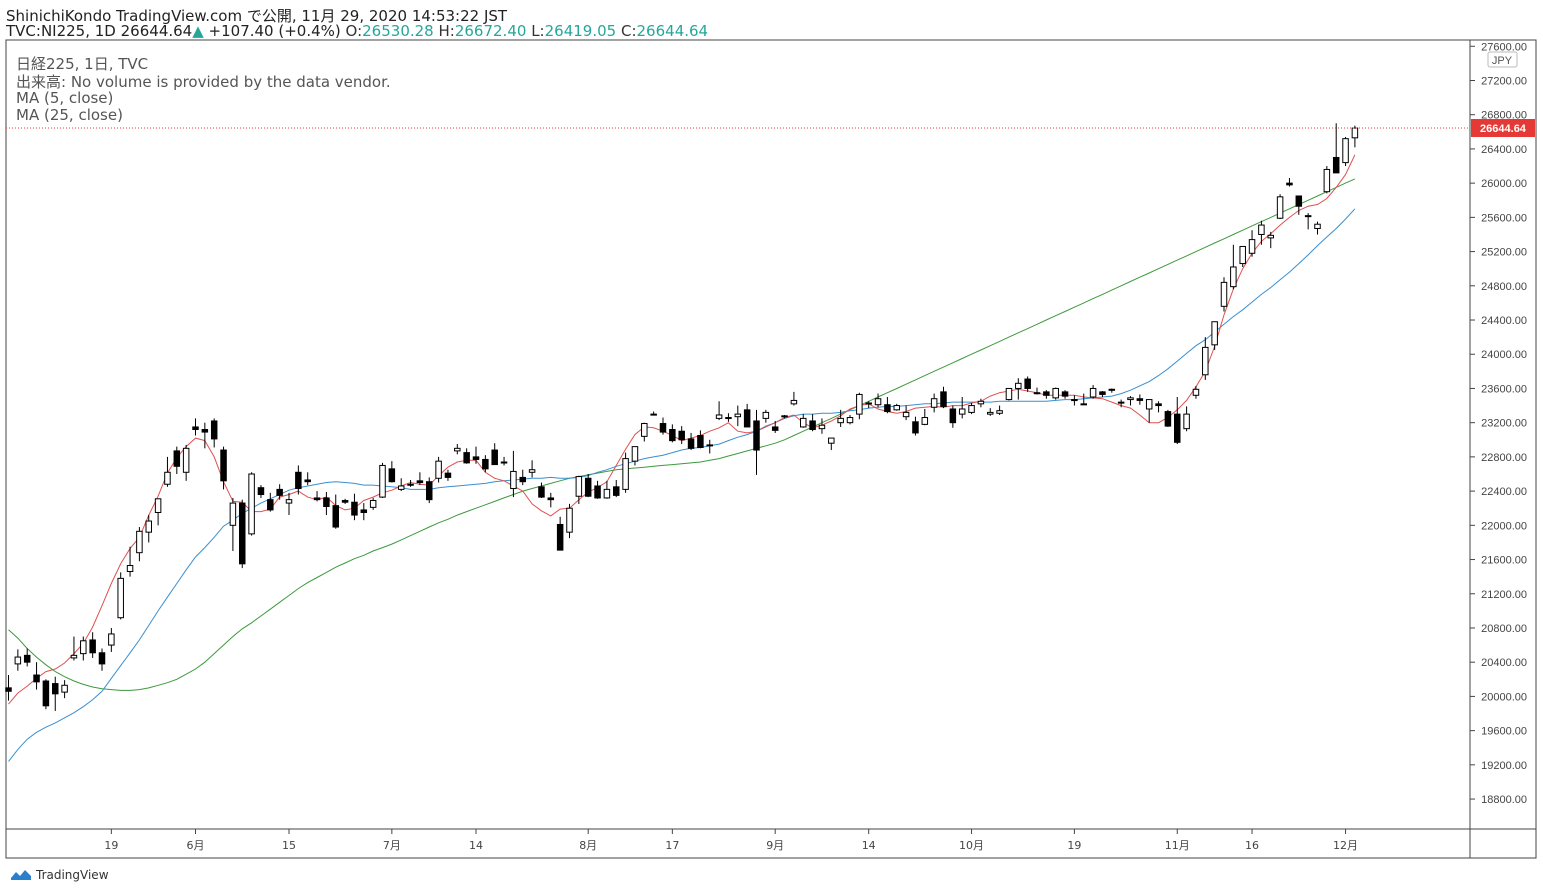 This screenshot has height=895, width=1543. Describe the element at coordinates (69, 115) in the screenshot. I see `legend-ma25: MA (25, close)` at that location.